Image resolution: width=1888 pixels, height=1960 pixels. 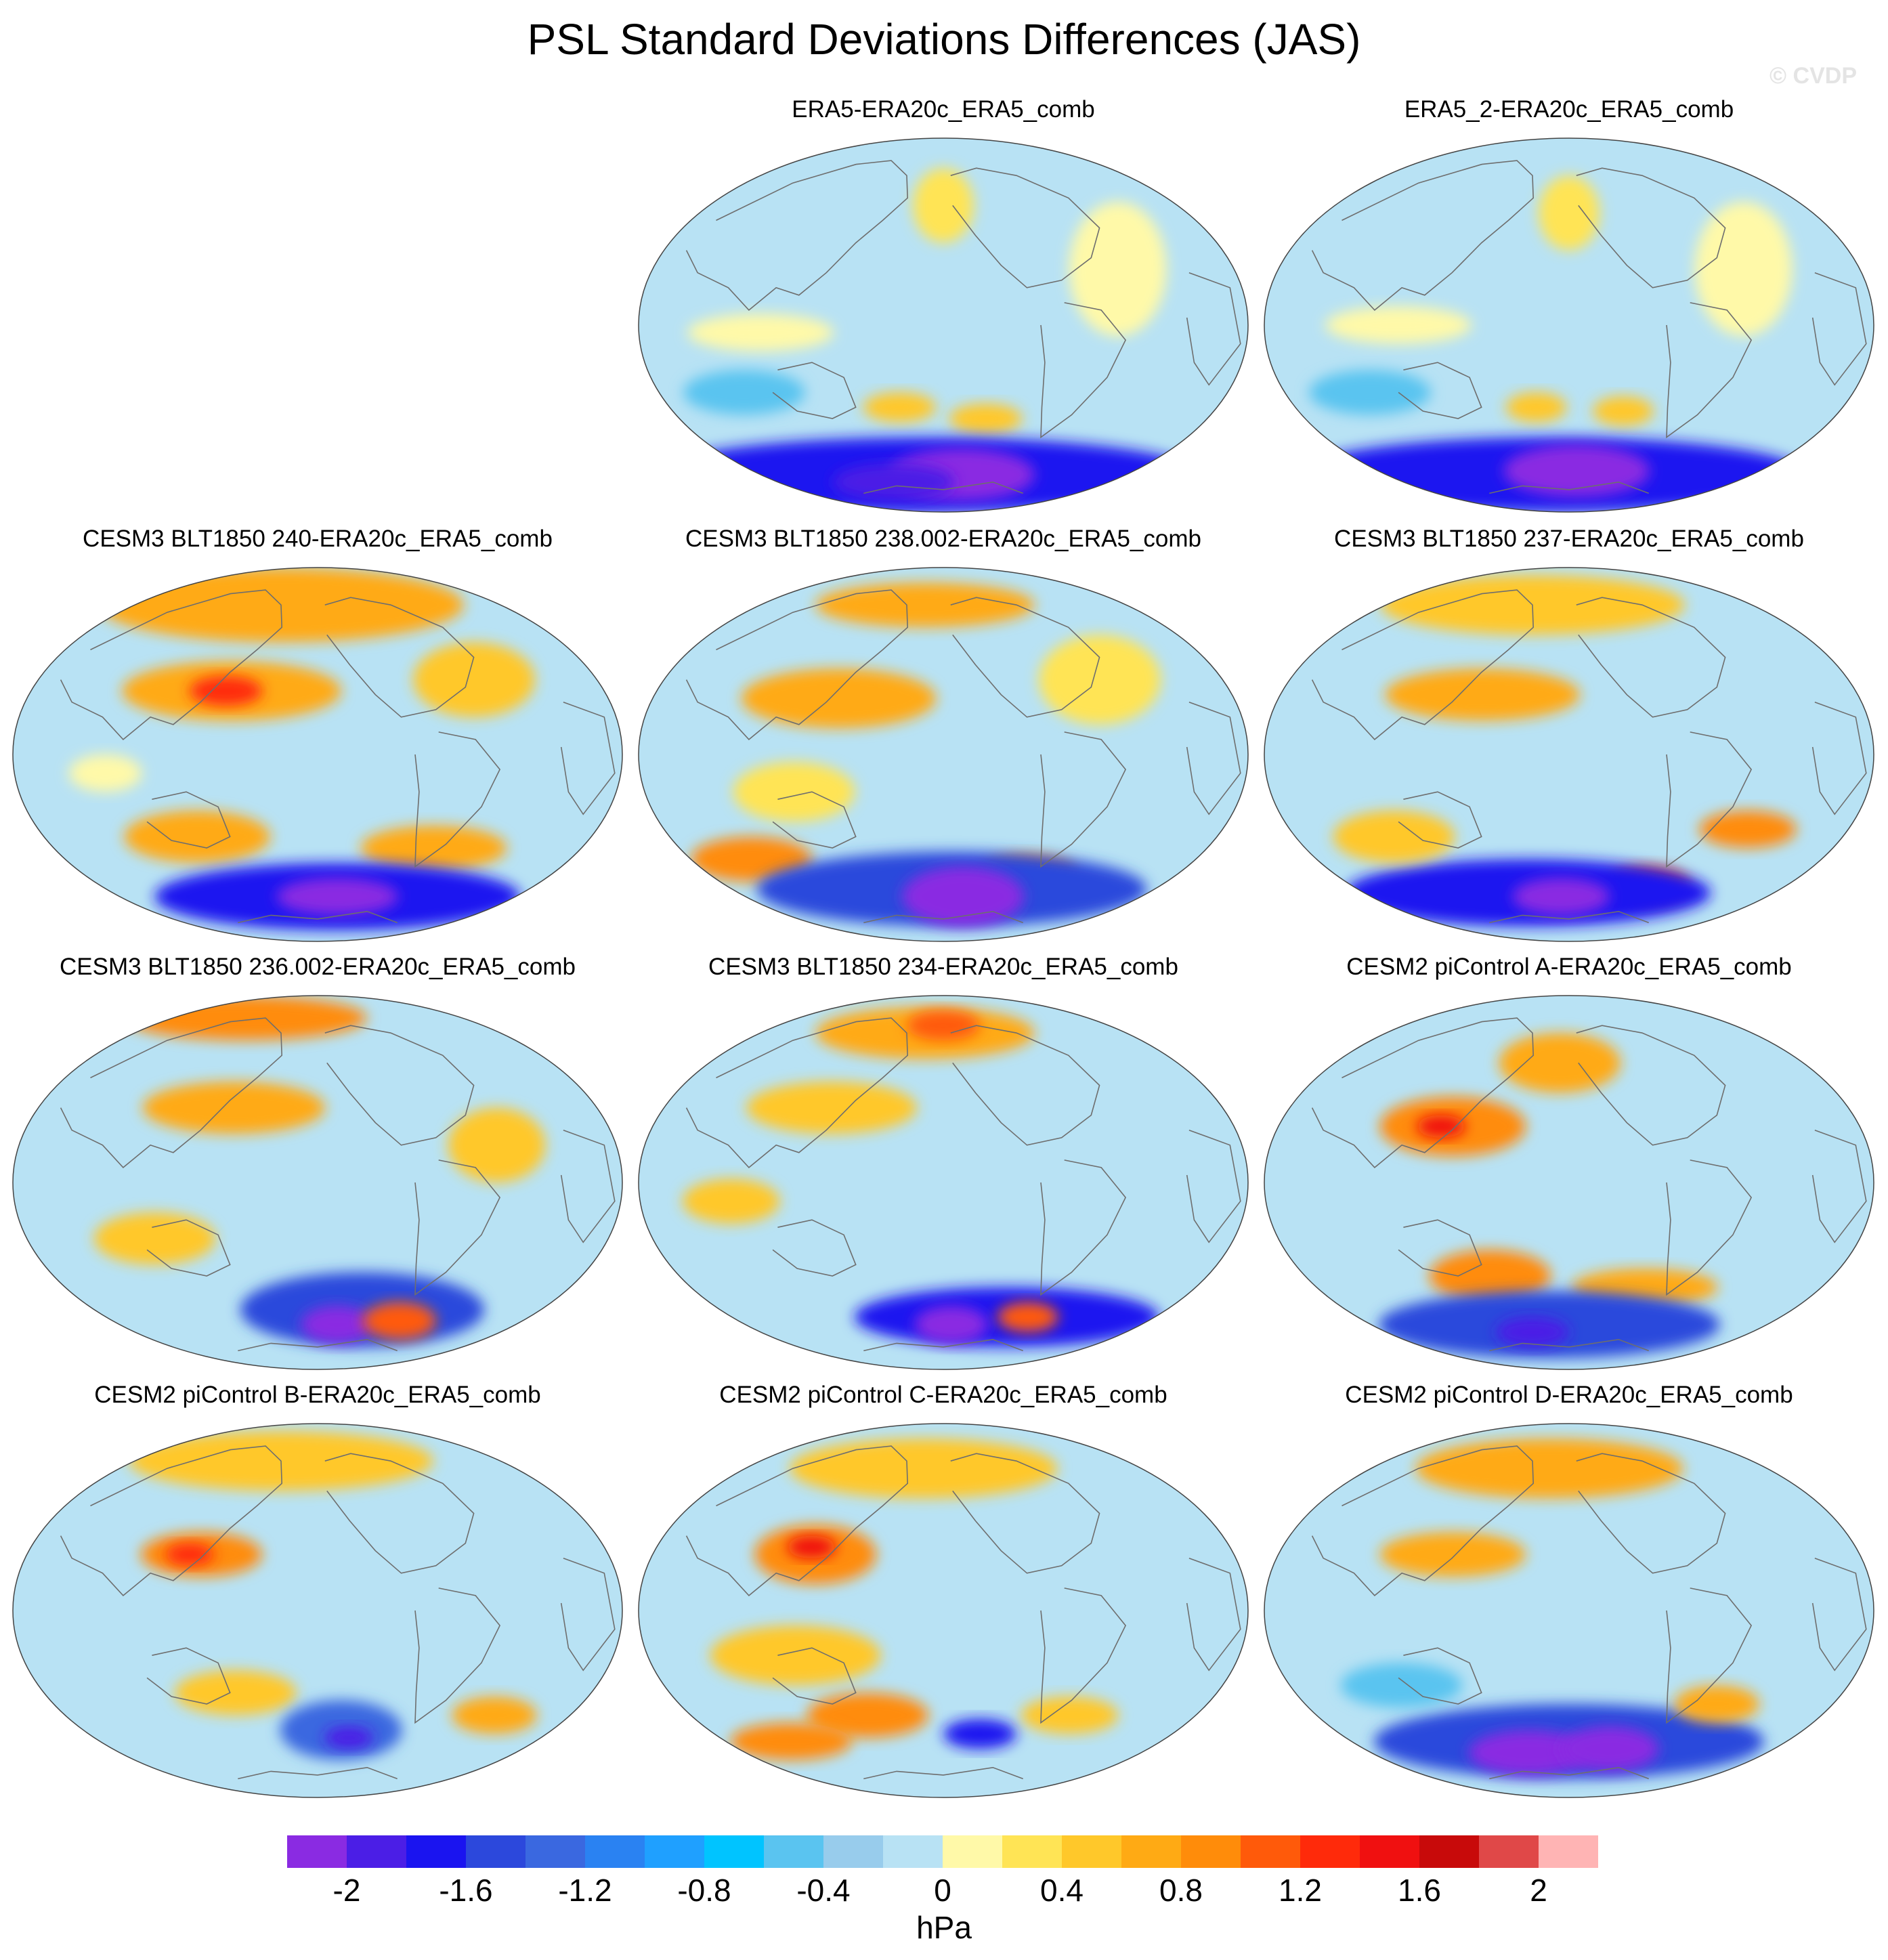 I want to click on panel-cesm3-236-002: CESM3 BLT1850 236.002-ERA20c_ERA5_comb, so click(x=317, y=1162).